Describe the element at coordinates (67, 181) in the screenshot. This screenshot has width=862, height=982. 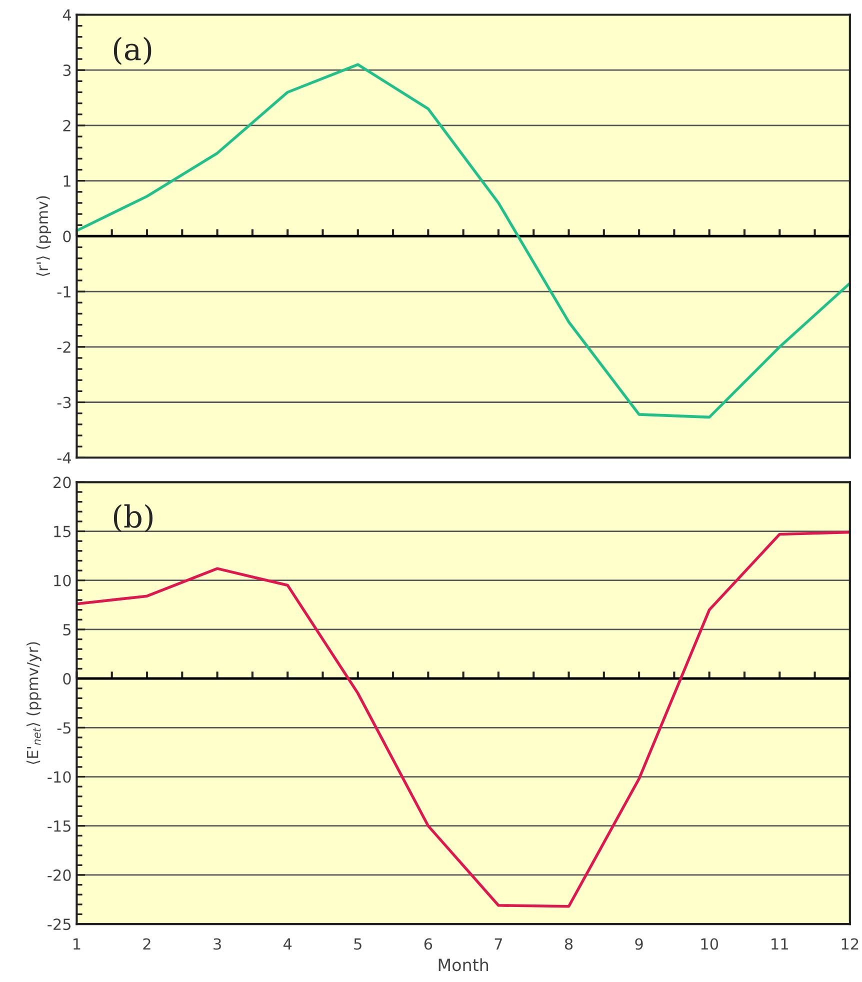
I see `y-tick-label: 1` at that location.